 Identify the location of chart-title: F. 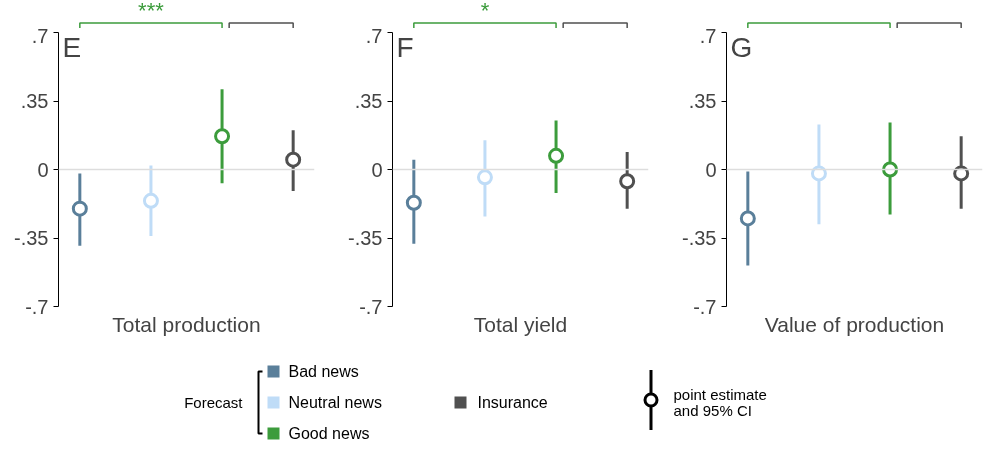
(405, 47).